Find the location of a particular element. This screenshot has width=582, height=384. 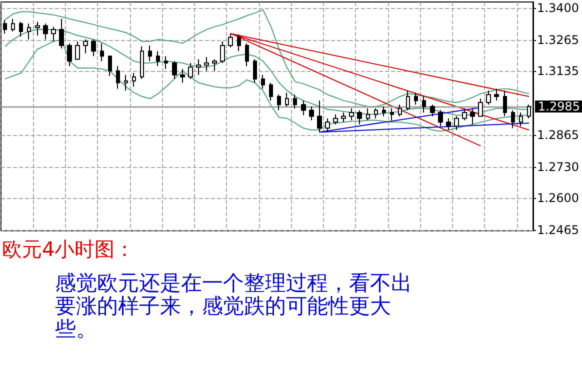

y-tick-label: 1.3400 is located at coordinates (558, 7).